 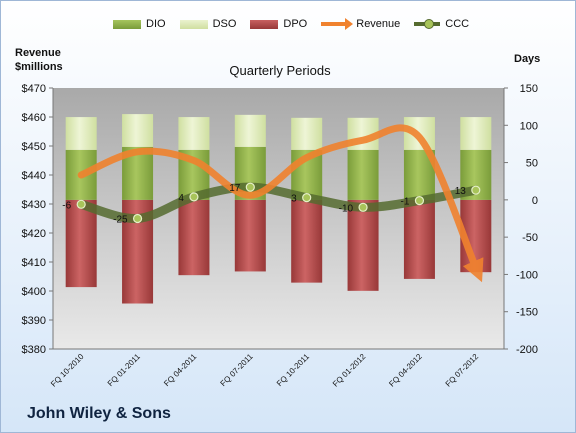 I want to click on right-tick-label: 100, so click(x=529, y=126).